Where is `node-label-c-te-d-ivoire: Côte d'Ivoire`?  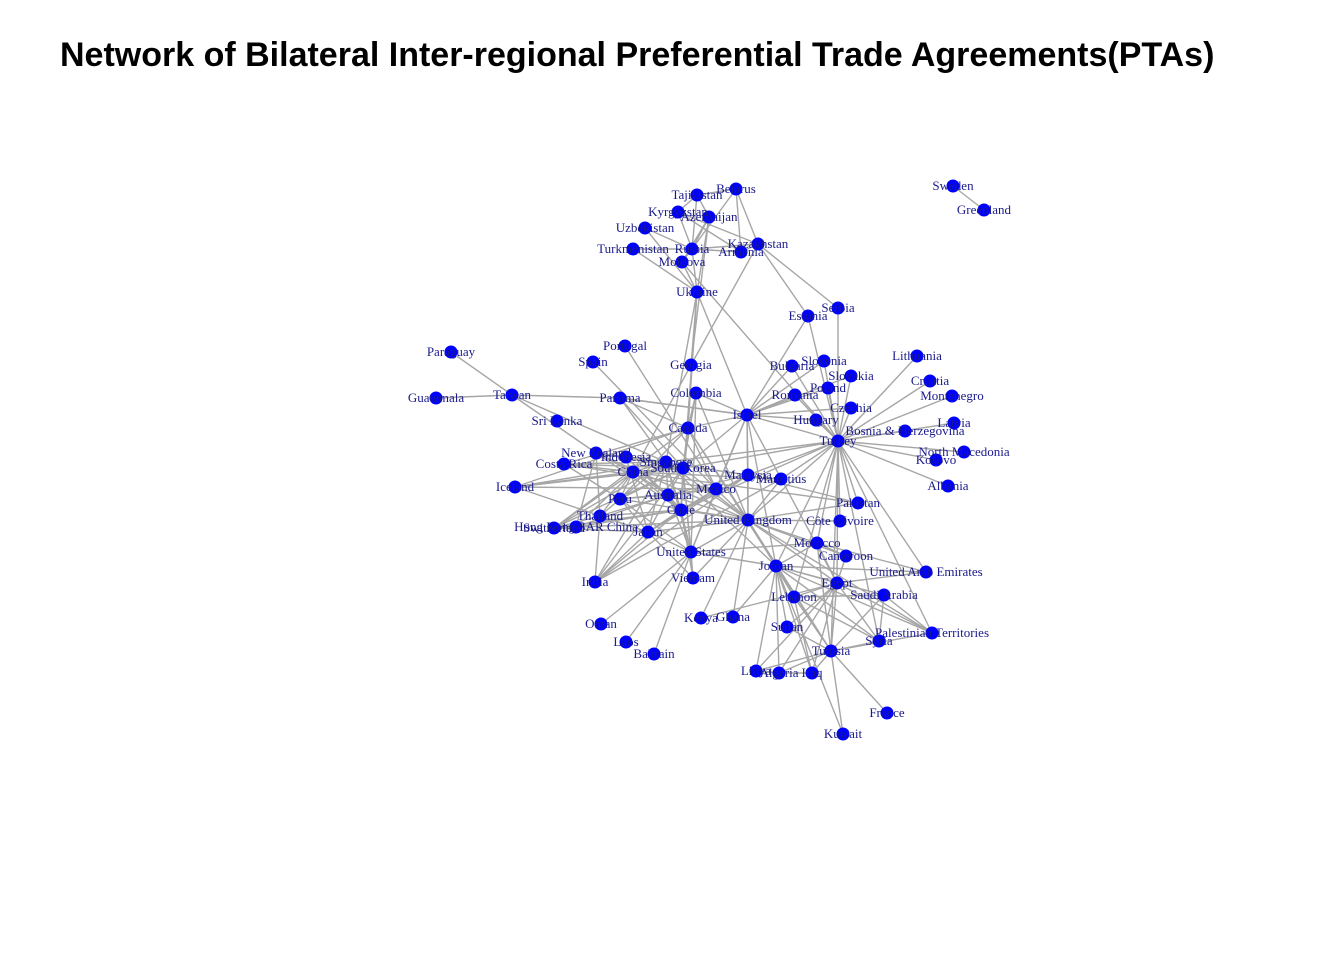 node-label-c-te-d-ivoire: Côte d'Ivoire is located at coordinates (840, 520).